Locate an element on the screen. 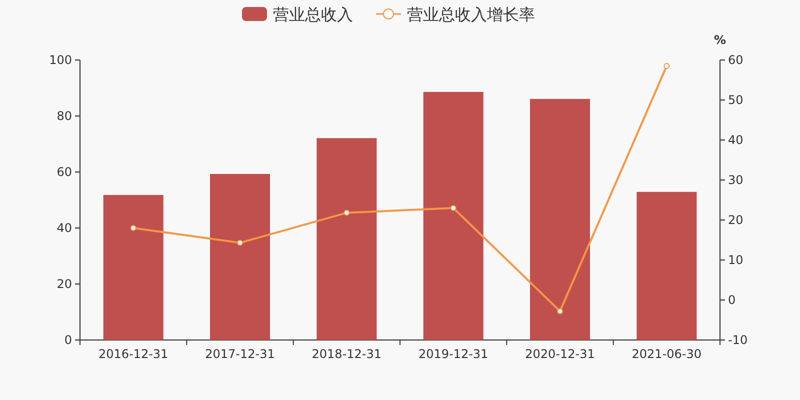 This screenshot has height=400, width=800. y2-tick-label: 60 is located at coordinates (736, 60).